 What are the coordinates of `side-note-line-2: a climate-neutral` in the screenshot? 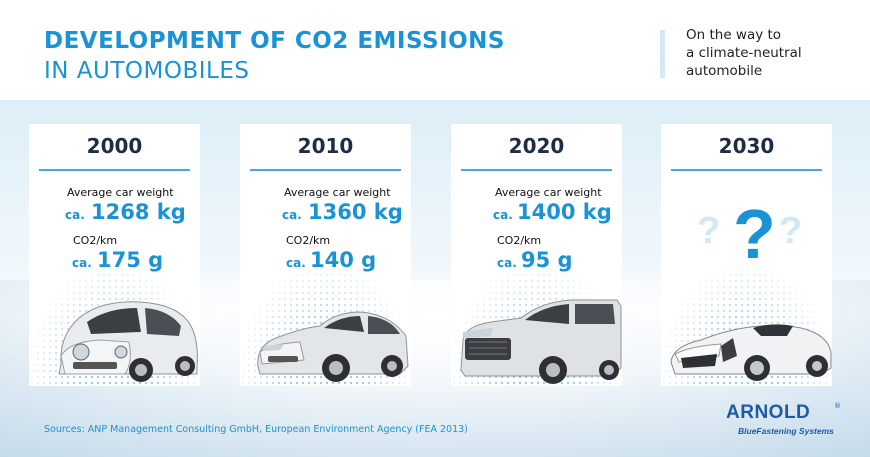 It's located at (744, 53).